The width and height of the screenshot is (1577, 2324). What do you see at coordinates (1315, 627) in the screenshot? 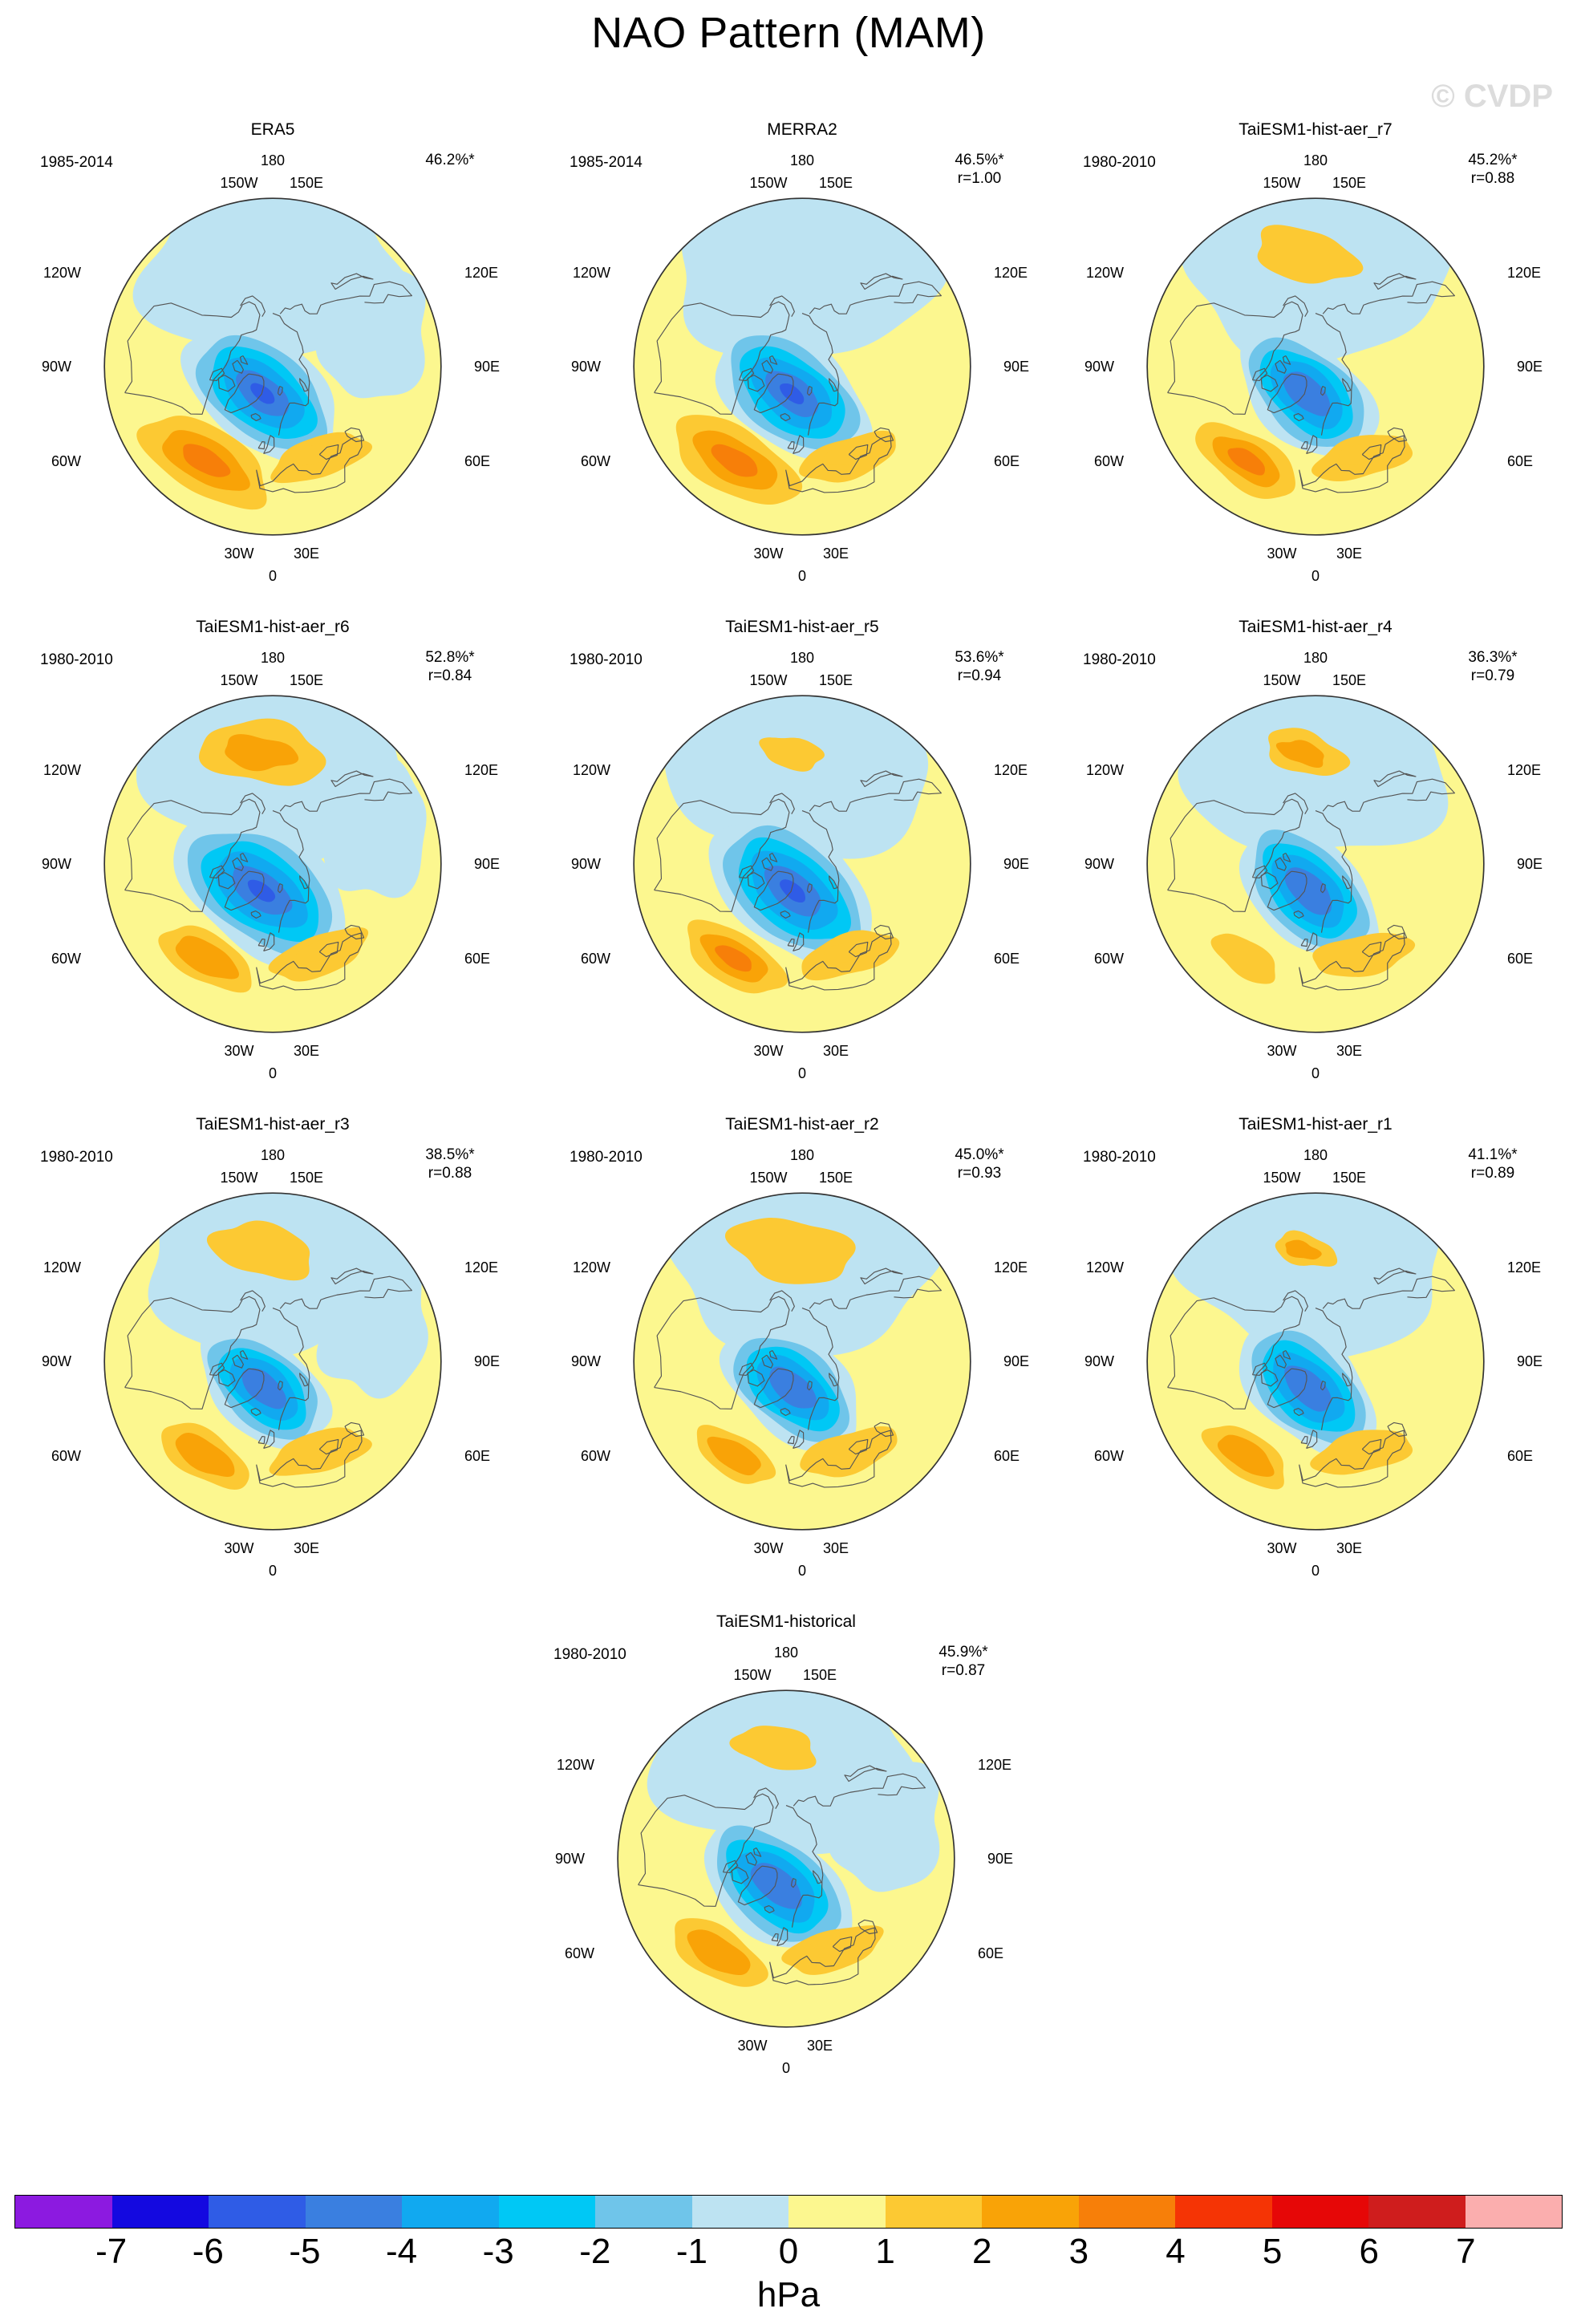
I see `panel-title: TaiESM1-hist-aer_r4` at bounding box center [1315, 627].